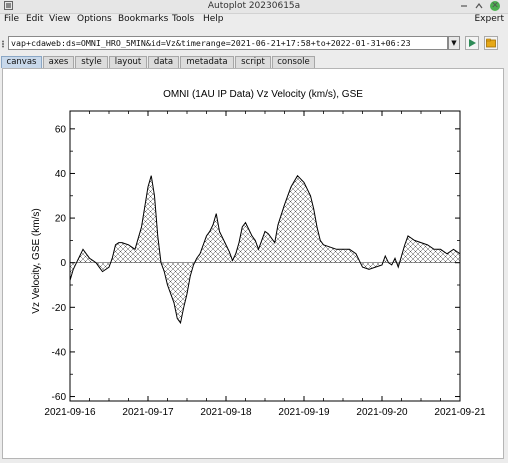 The image size is (508, 463). What do you see at coordinates (460, 412) in the screenshot?
I see `x-tick-label: 2021-09-21` at bounding box center [460, 412].